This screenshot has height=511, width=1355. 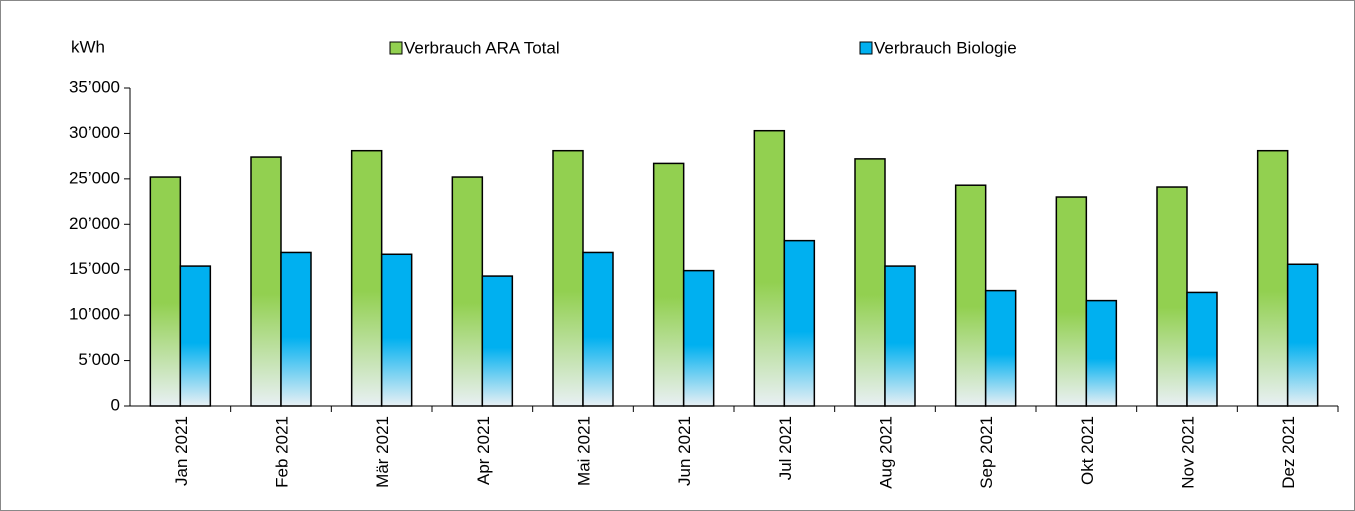 I want to click on x-tick-label: Mär 2021, so click(x=382, y=452).